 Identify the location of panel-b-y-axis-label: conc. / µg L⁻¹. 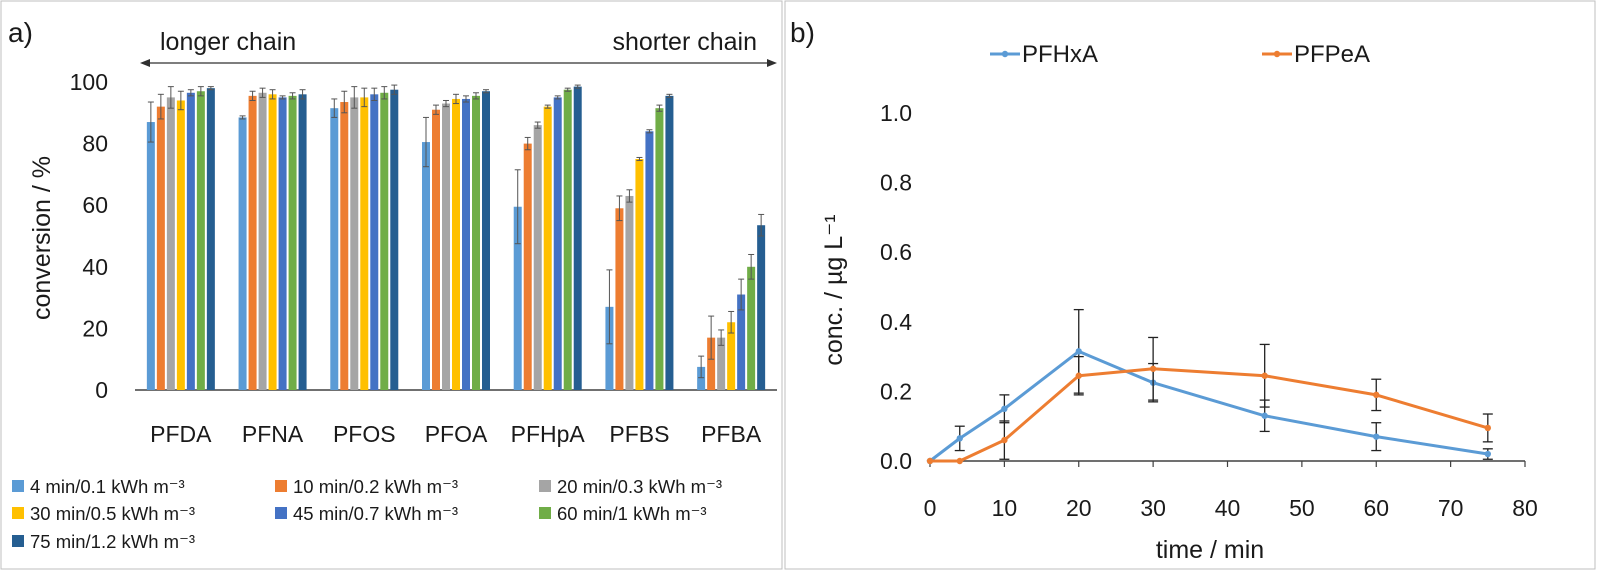
(834, 289).